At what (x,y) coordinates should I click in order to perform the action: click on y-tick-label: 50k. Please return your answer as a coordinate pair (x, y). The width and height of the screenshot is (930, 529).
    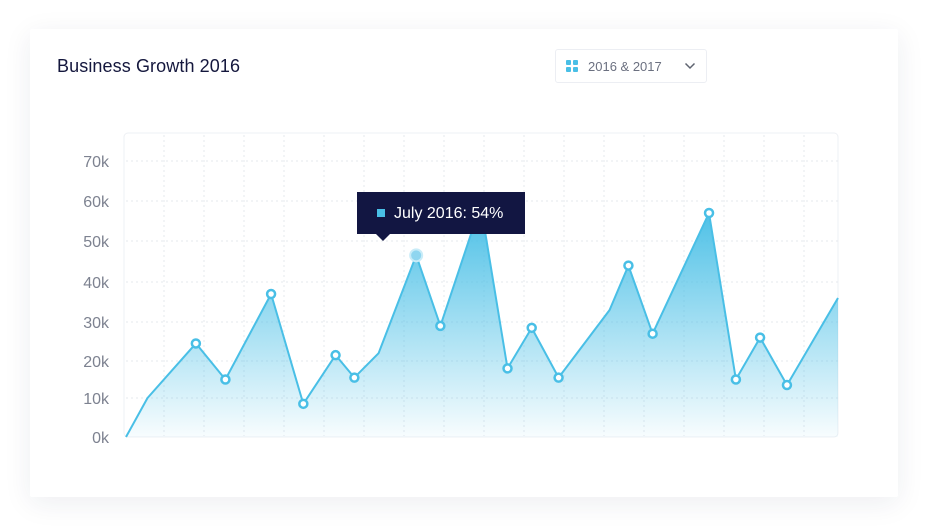
    Looking at the image, I should click on (96, 242).